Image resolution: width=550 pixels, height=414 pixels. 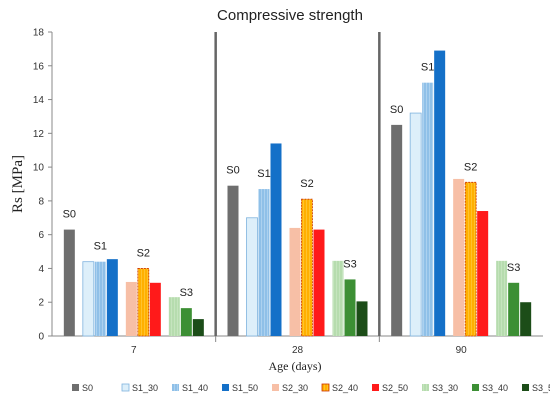 What do you see at coordinates (39, 66) in the screenshot?
I see `y-tick-label: 16` at bounding box center [39, 66].